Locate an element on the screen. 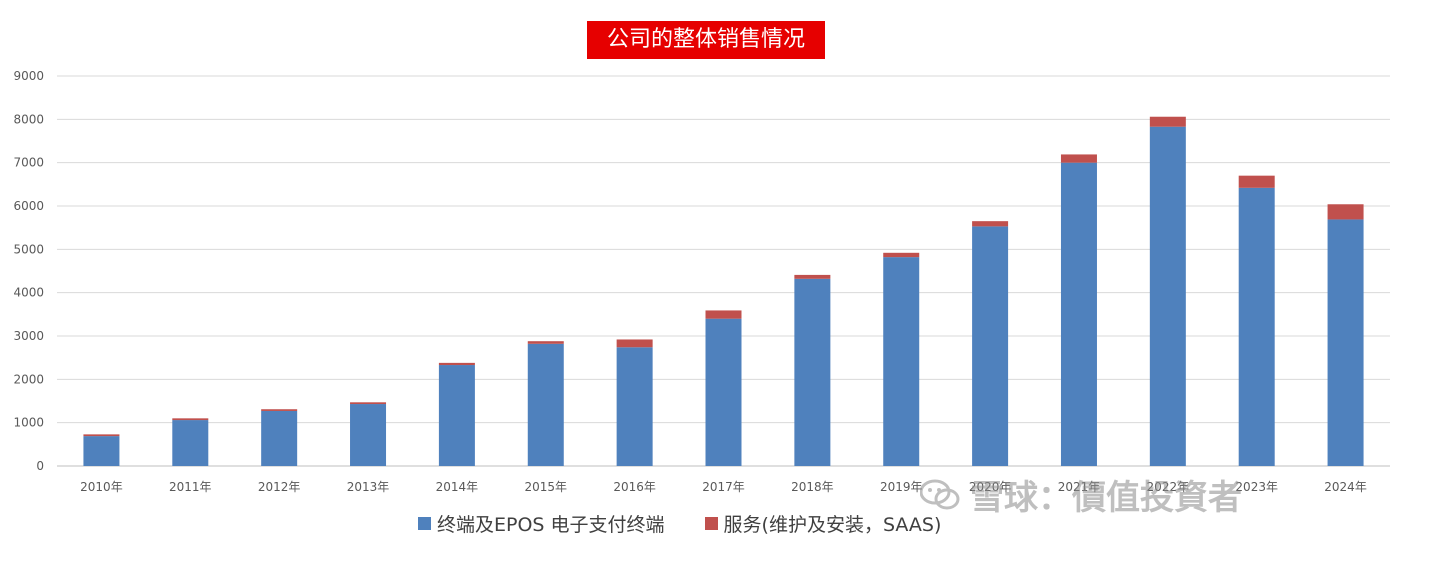 This screenshot has width=1446, height=565. x-tick-label: 2020年 is located at coordinates (990, 487).